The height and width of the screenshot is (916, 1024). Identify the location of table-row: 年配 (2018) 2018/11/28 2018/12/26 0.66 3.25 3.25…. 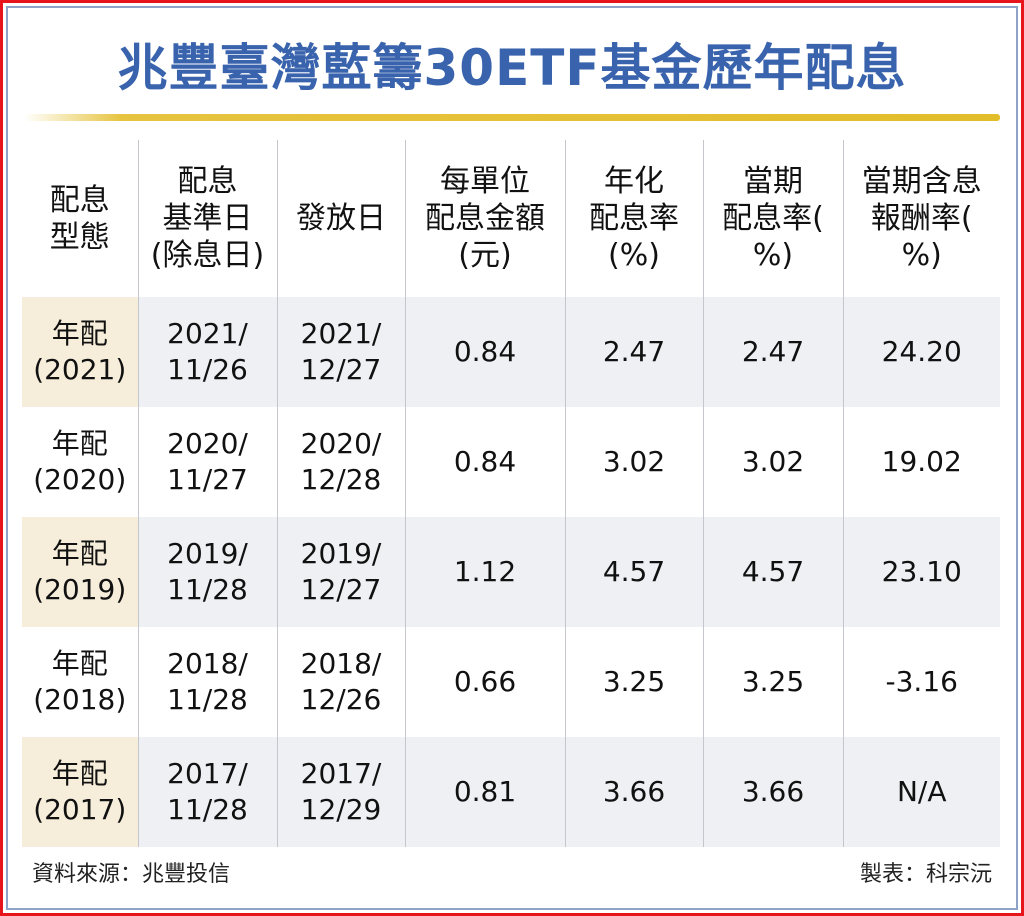
(511, 682).